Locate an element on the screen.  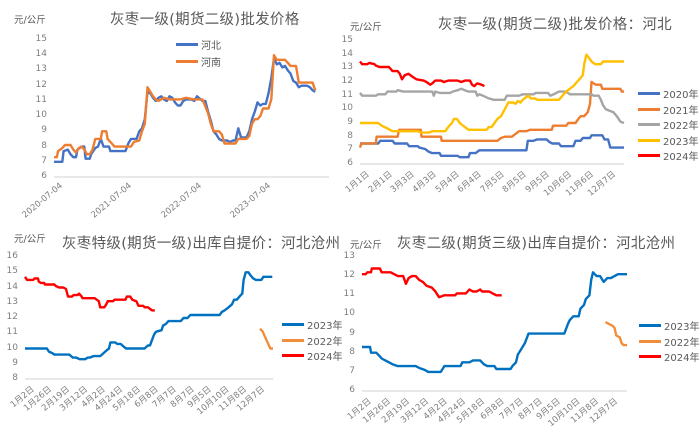
chart-title: 灰枣二级(期货三级)出库自提价：河北沧州 is located at coordinates (536, 244).